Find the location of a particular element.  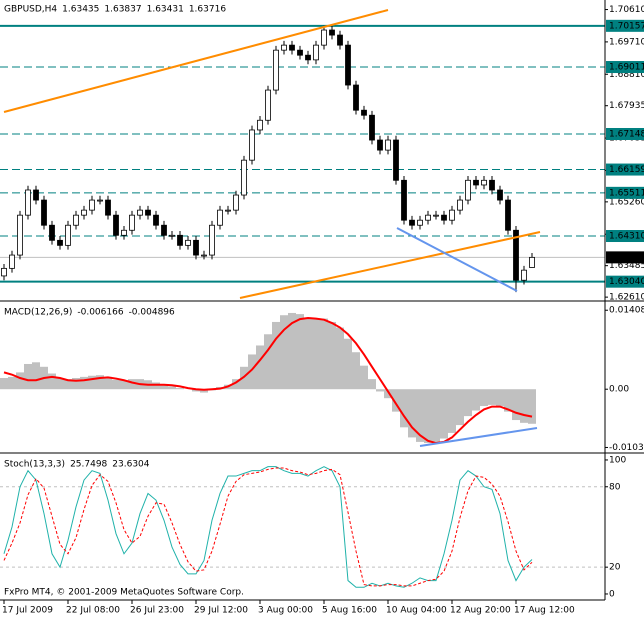

header-text: MACD(12,26,9) is located at coordinates (38, 313).